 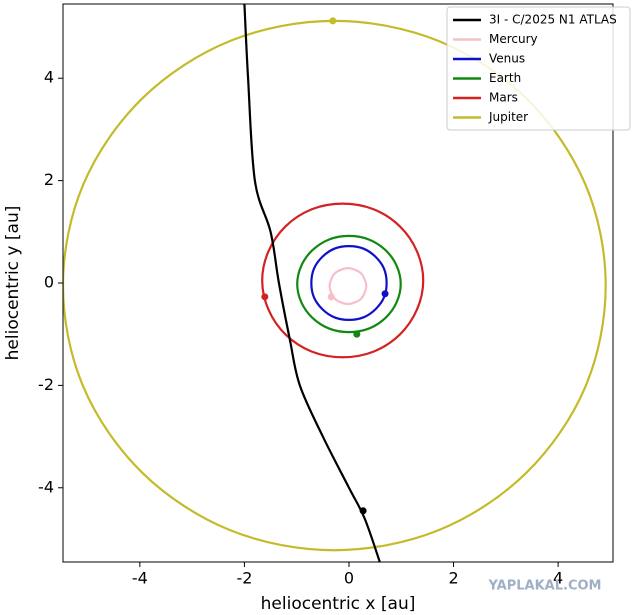 I want to click on legend-label: 3I - C/2025 N1 ATLAS, so click(x=553, y=20).